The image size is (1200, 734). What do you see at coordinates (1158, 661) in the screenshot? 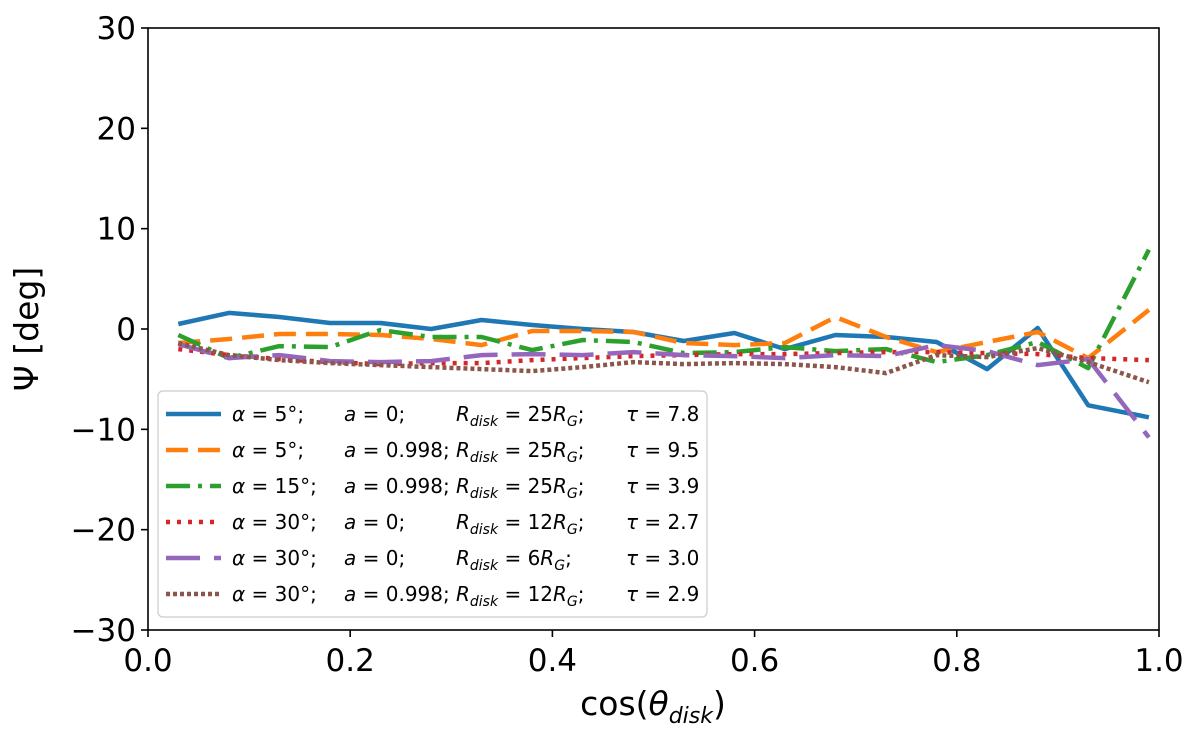
I see `x-tick-label: 1.0` at bounding box center [1158, 661].